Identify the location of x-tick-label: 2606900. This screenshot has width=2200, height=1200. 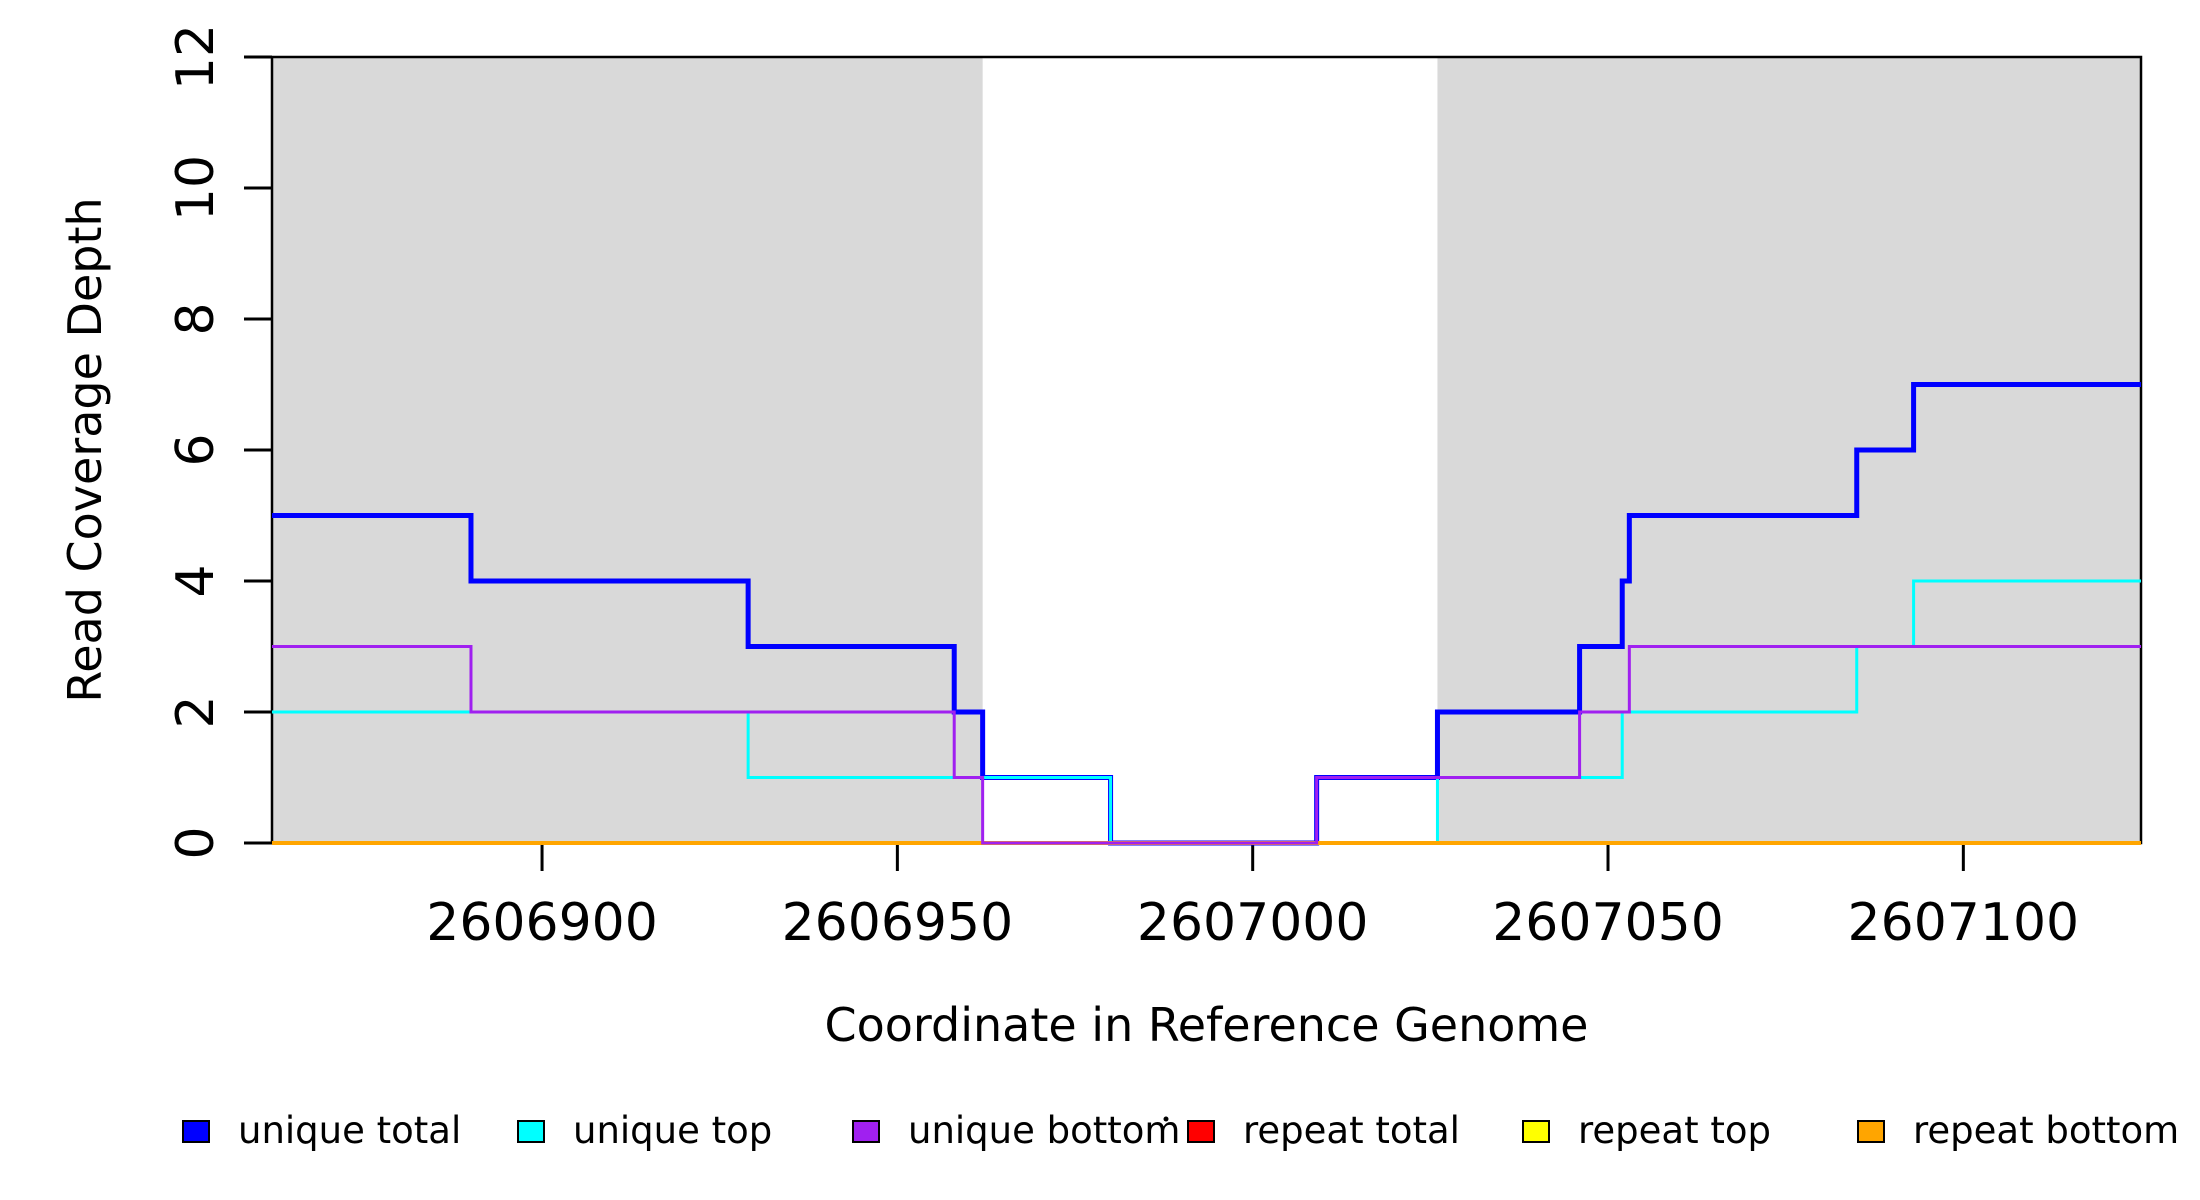
(542, 923).